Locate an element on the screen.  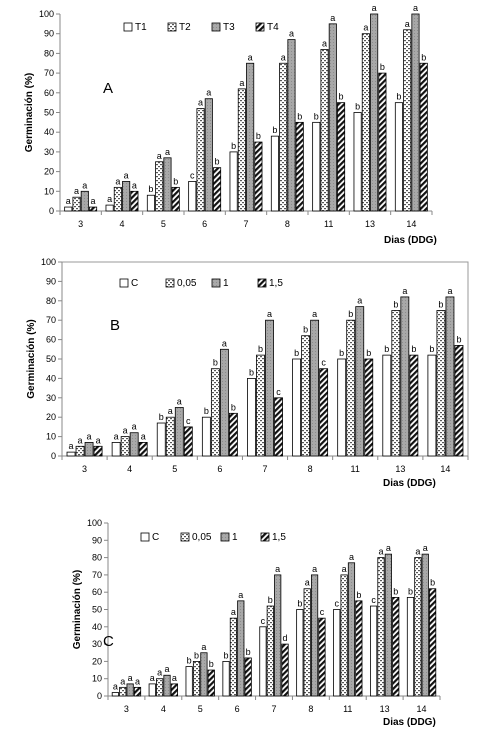
x-tick-label: 11 is located at coordinates (355, 469).